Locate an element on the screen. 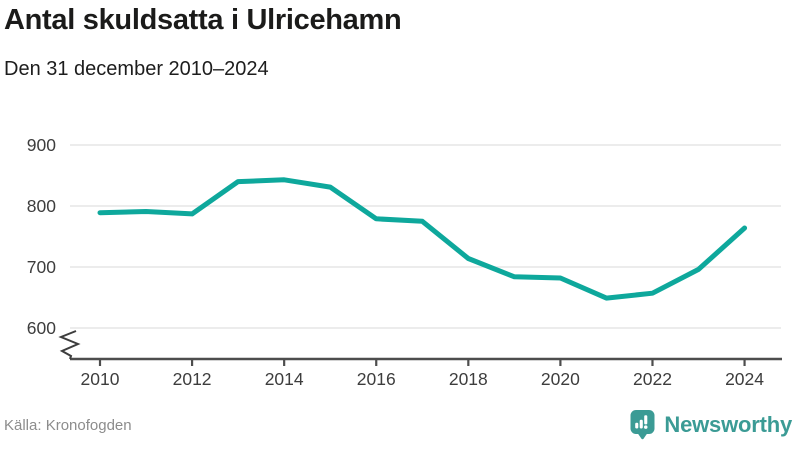 Image resolution: width=800 pixels, height=450 pixels. x-tick-label: 2020 is located at coordinates (560, 379).